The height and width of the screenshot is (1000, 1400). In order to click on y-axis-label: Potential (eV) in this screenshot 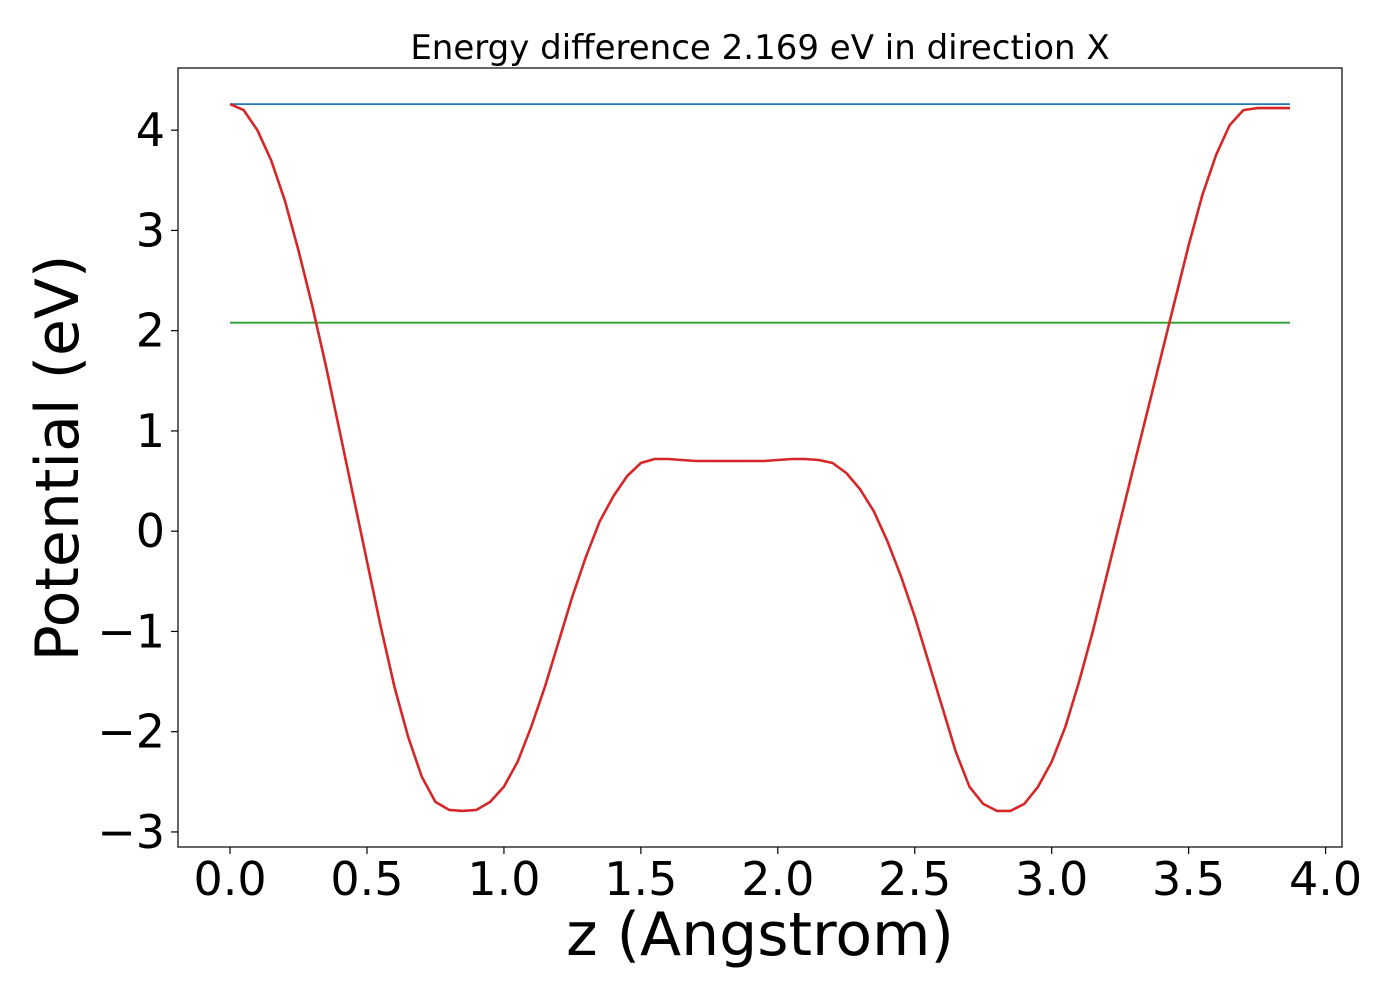, I will do `click(58, 458)`.